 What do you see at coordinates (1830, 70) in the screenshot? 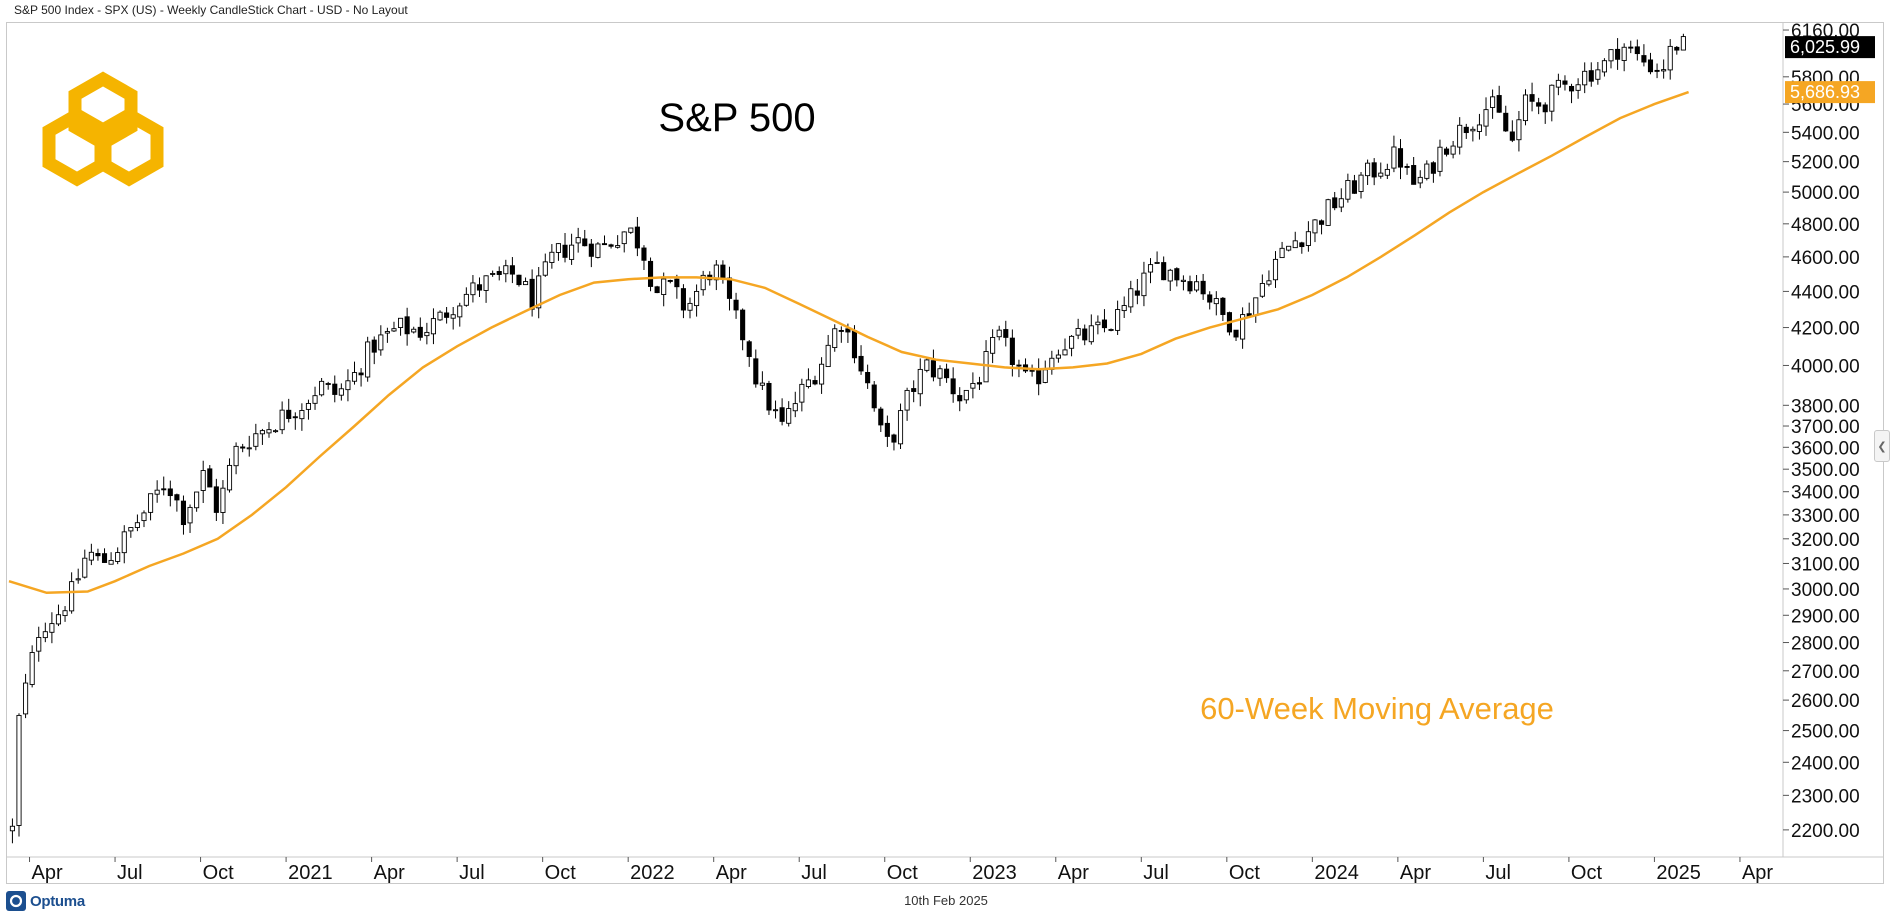
I see `price-tags: 6,025.99 5,686.93` at bounding box center [1830, 70].